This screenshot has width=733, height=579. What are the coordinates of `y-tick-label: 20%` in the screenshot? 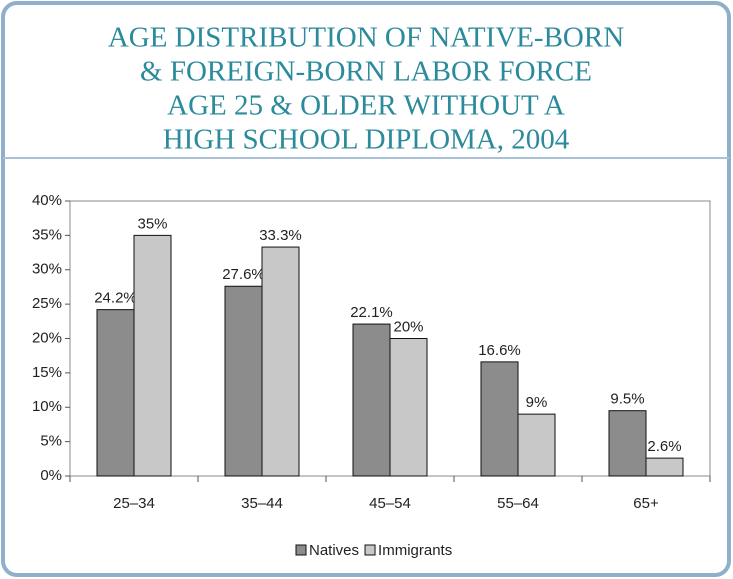 It's located at (47, 337).